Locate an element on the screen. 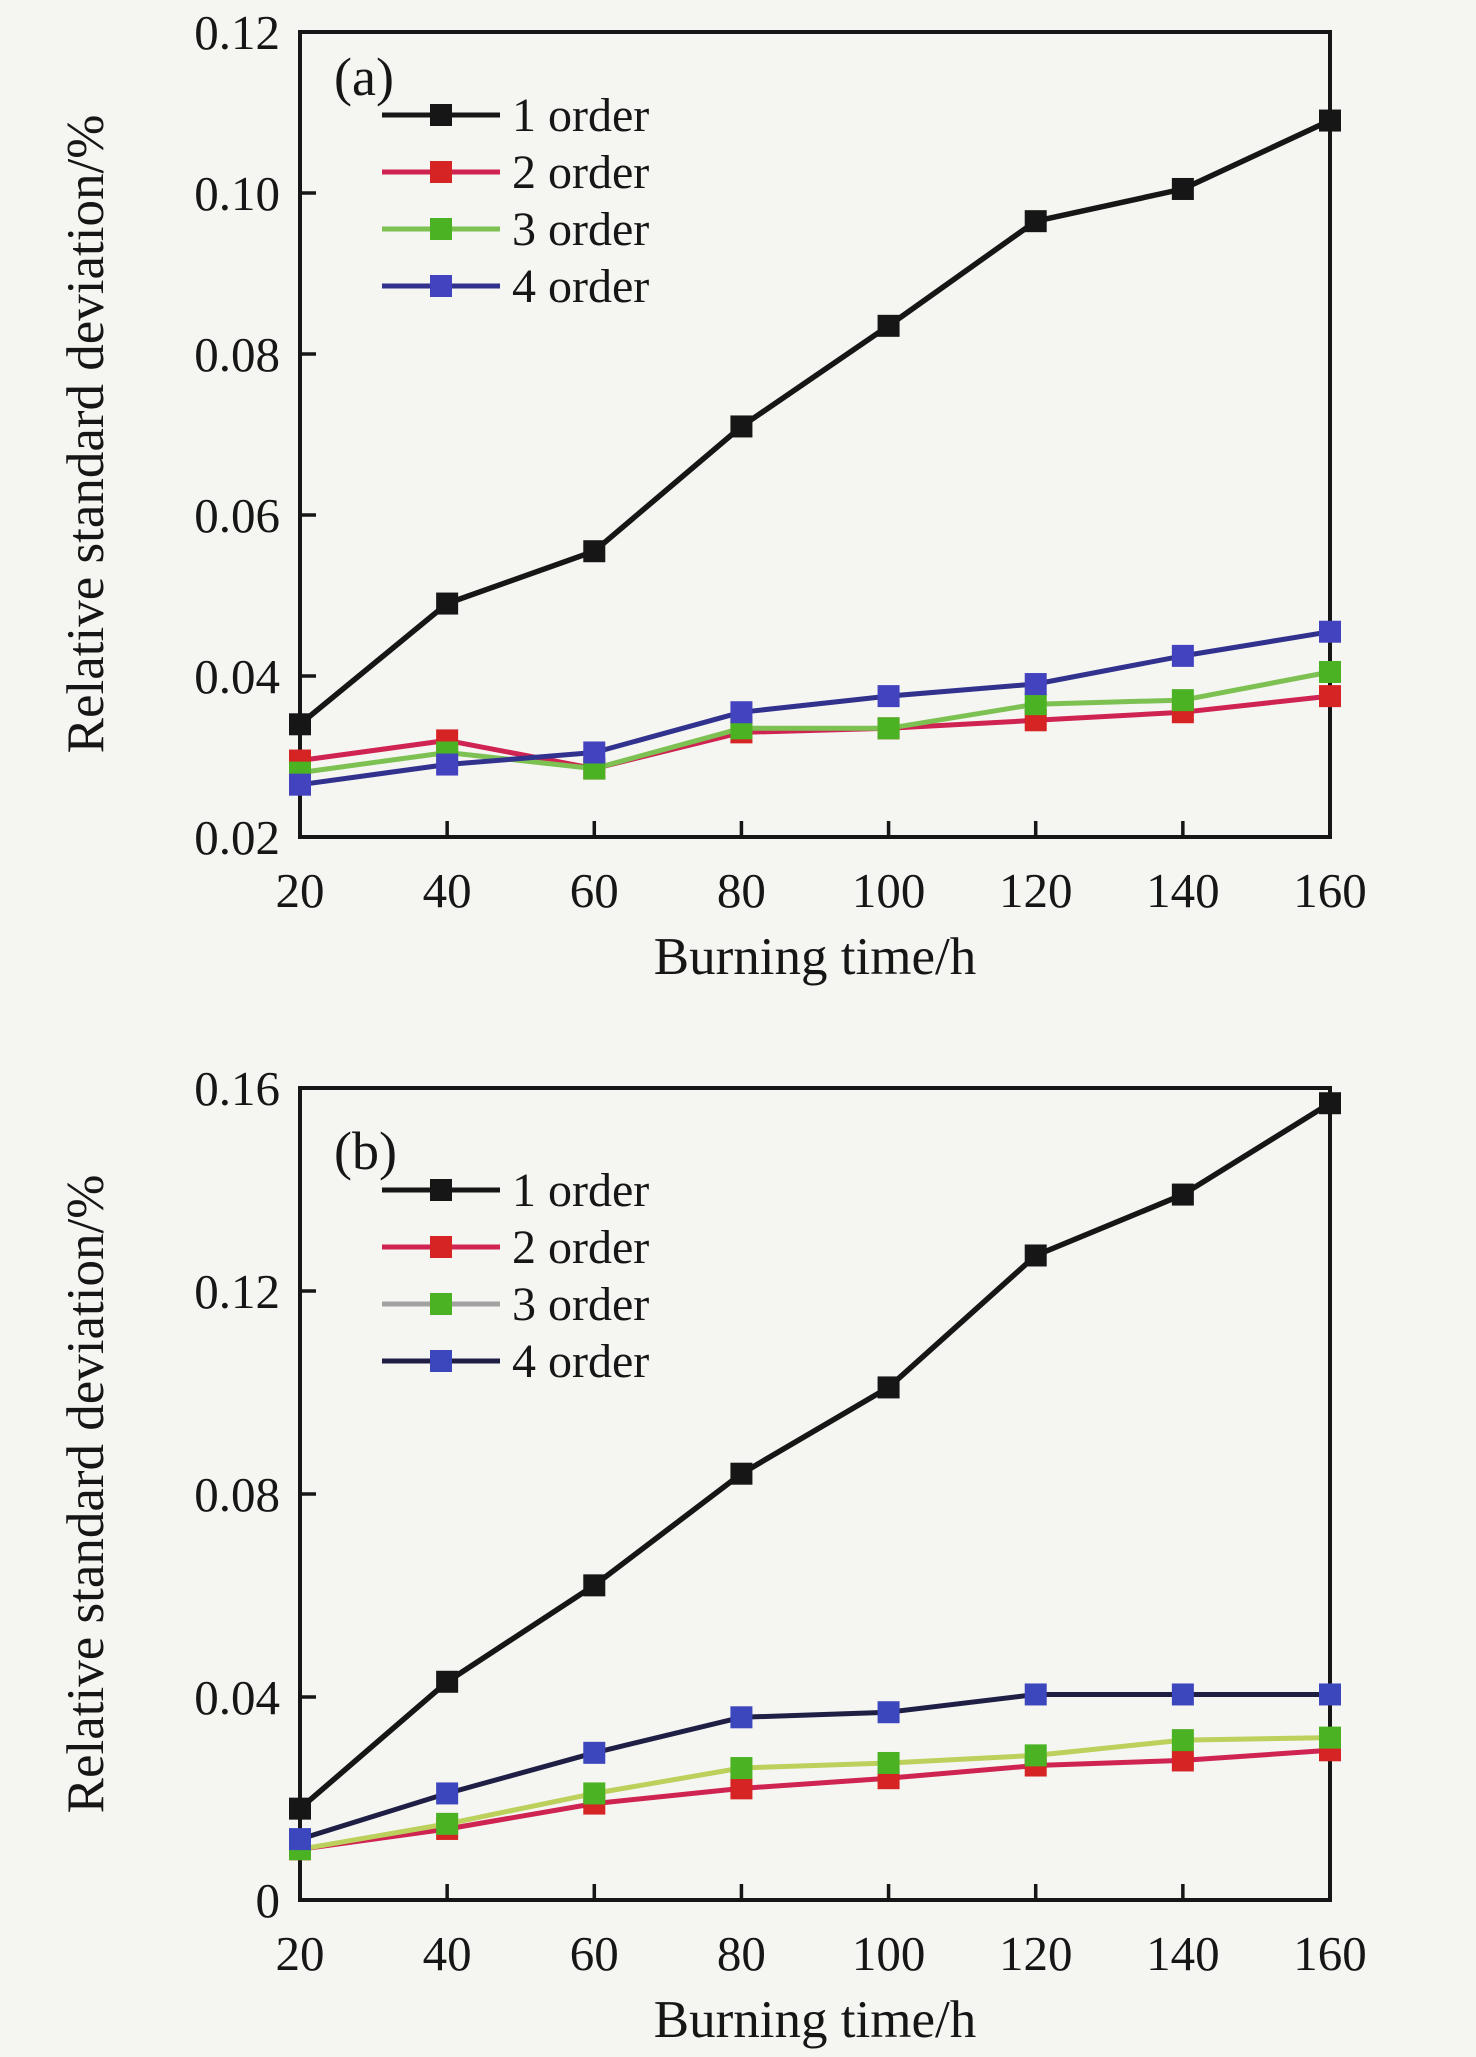 The width and height of the screenshot is (1476, 2057). series-line-2-order is located at coordinates (815, 1799).